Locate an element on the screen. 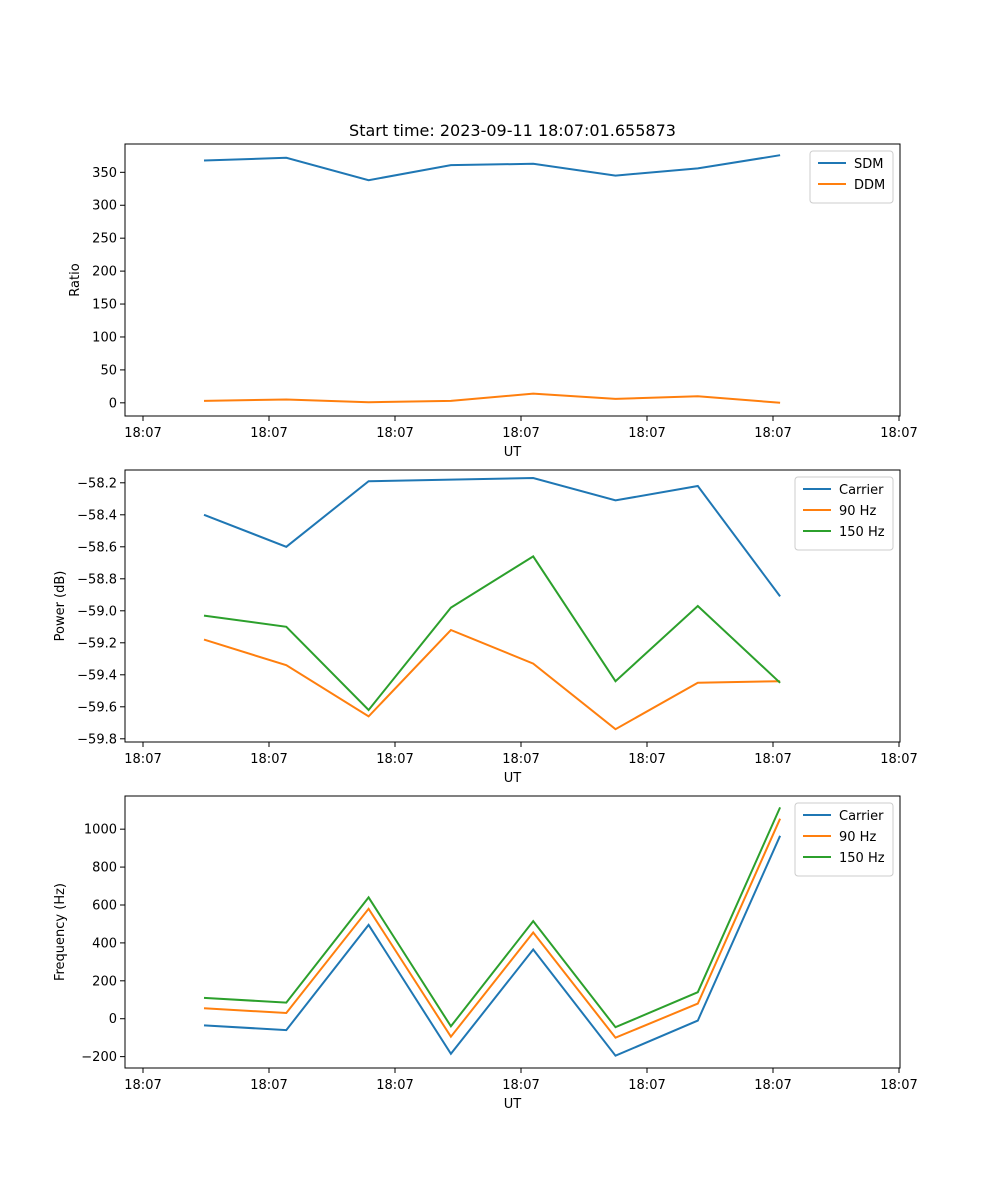  legend-label: SDM is located at coordinates (868, 164).